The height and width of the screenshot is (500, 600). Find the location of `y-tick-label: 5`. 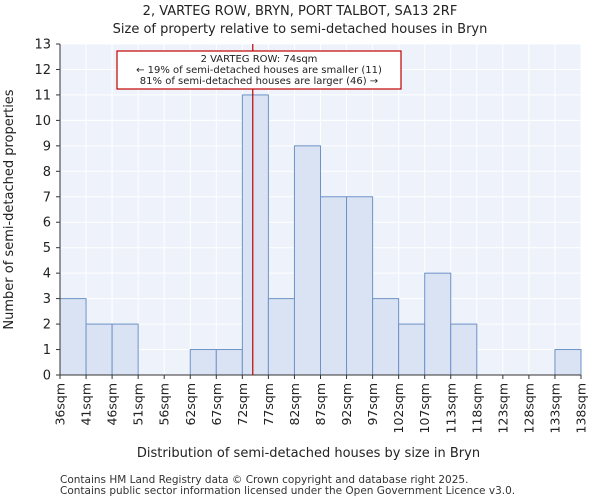

y-tick-label: 5 is located at coordinates (47, 248).